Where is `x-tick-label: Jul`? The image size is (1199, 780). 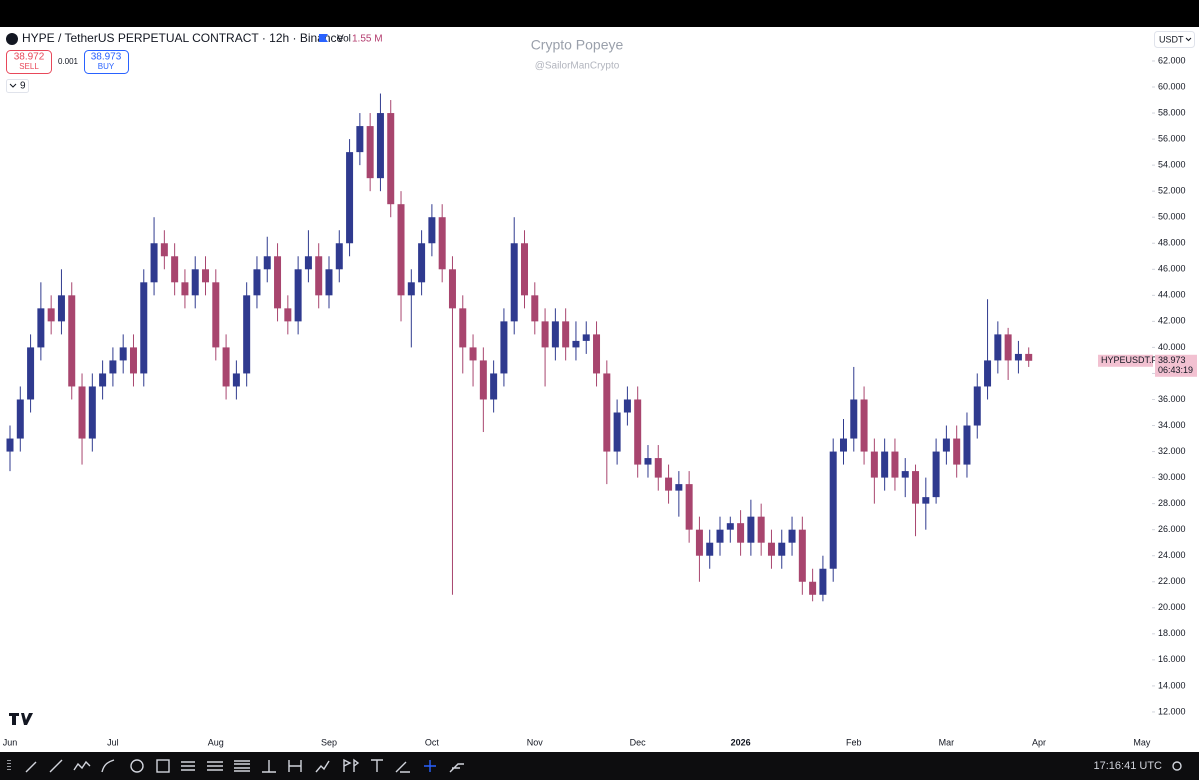 x-tick-label: Jul is located at coordinates (113, 742).